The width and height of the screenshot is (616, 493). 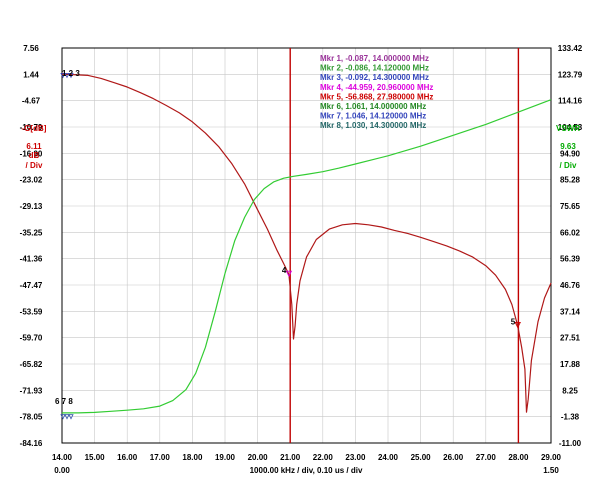 What do you see at coordinates (570, 153) in the screenshot?
I see `right-tick-label: 94.90` at bounding box center [570, 153].